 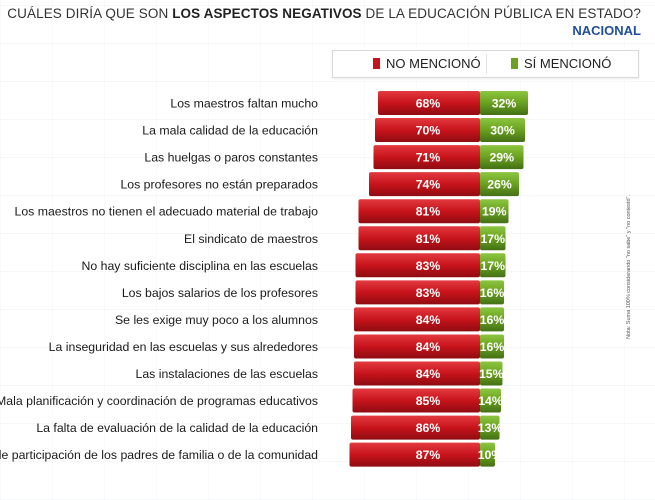 I want to click on value-label-si-menciono: 14%, so click(x=490, y=401).